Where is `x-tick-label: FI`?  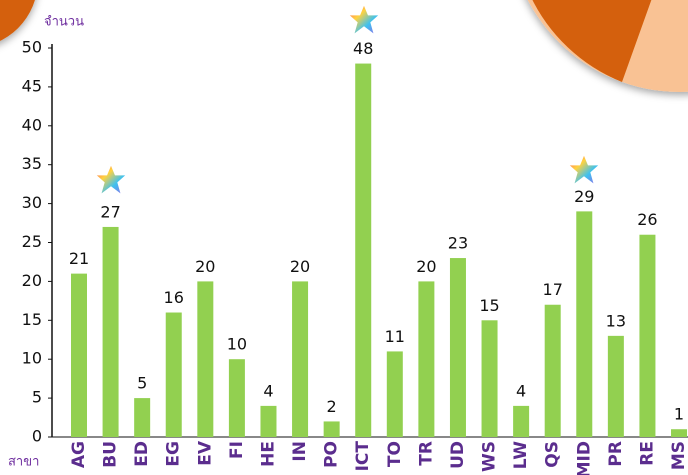 x-tick-label: FI is located at coordinates (237, 450).